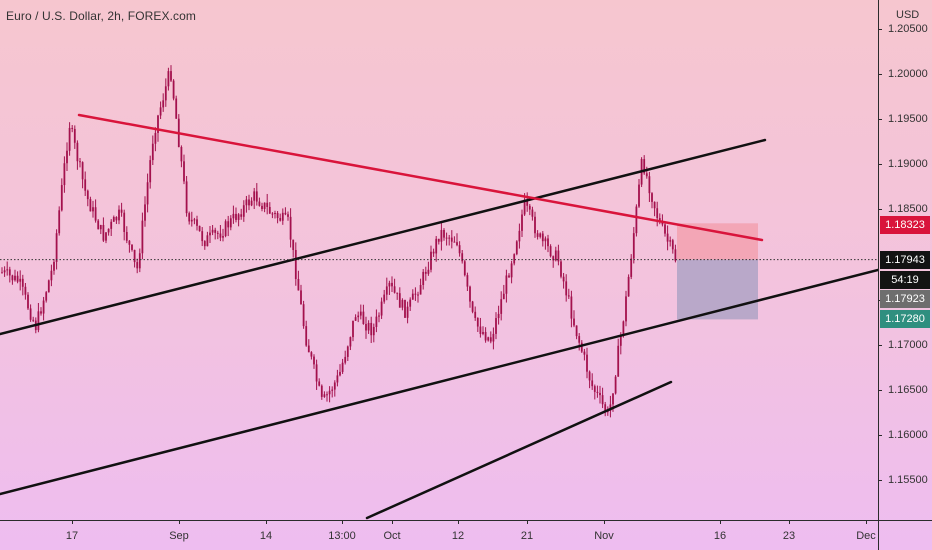  I want to click on currency-label: USD, so click(908, 15).